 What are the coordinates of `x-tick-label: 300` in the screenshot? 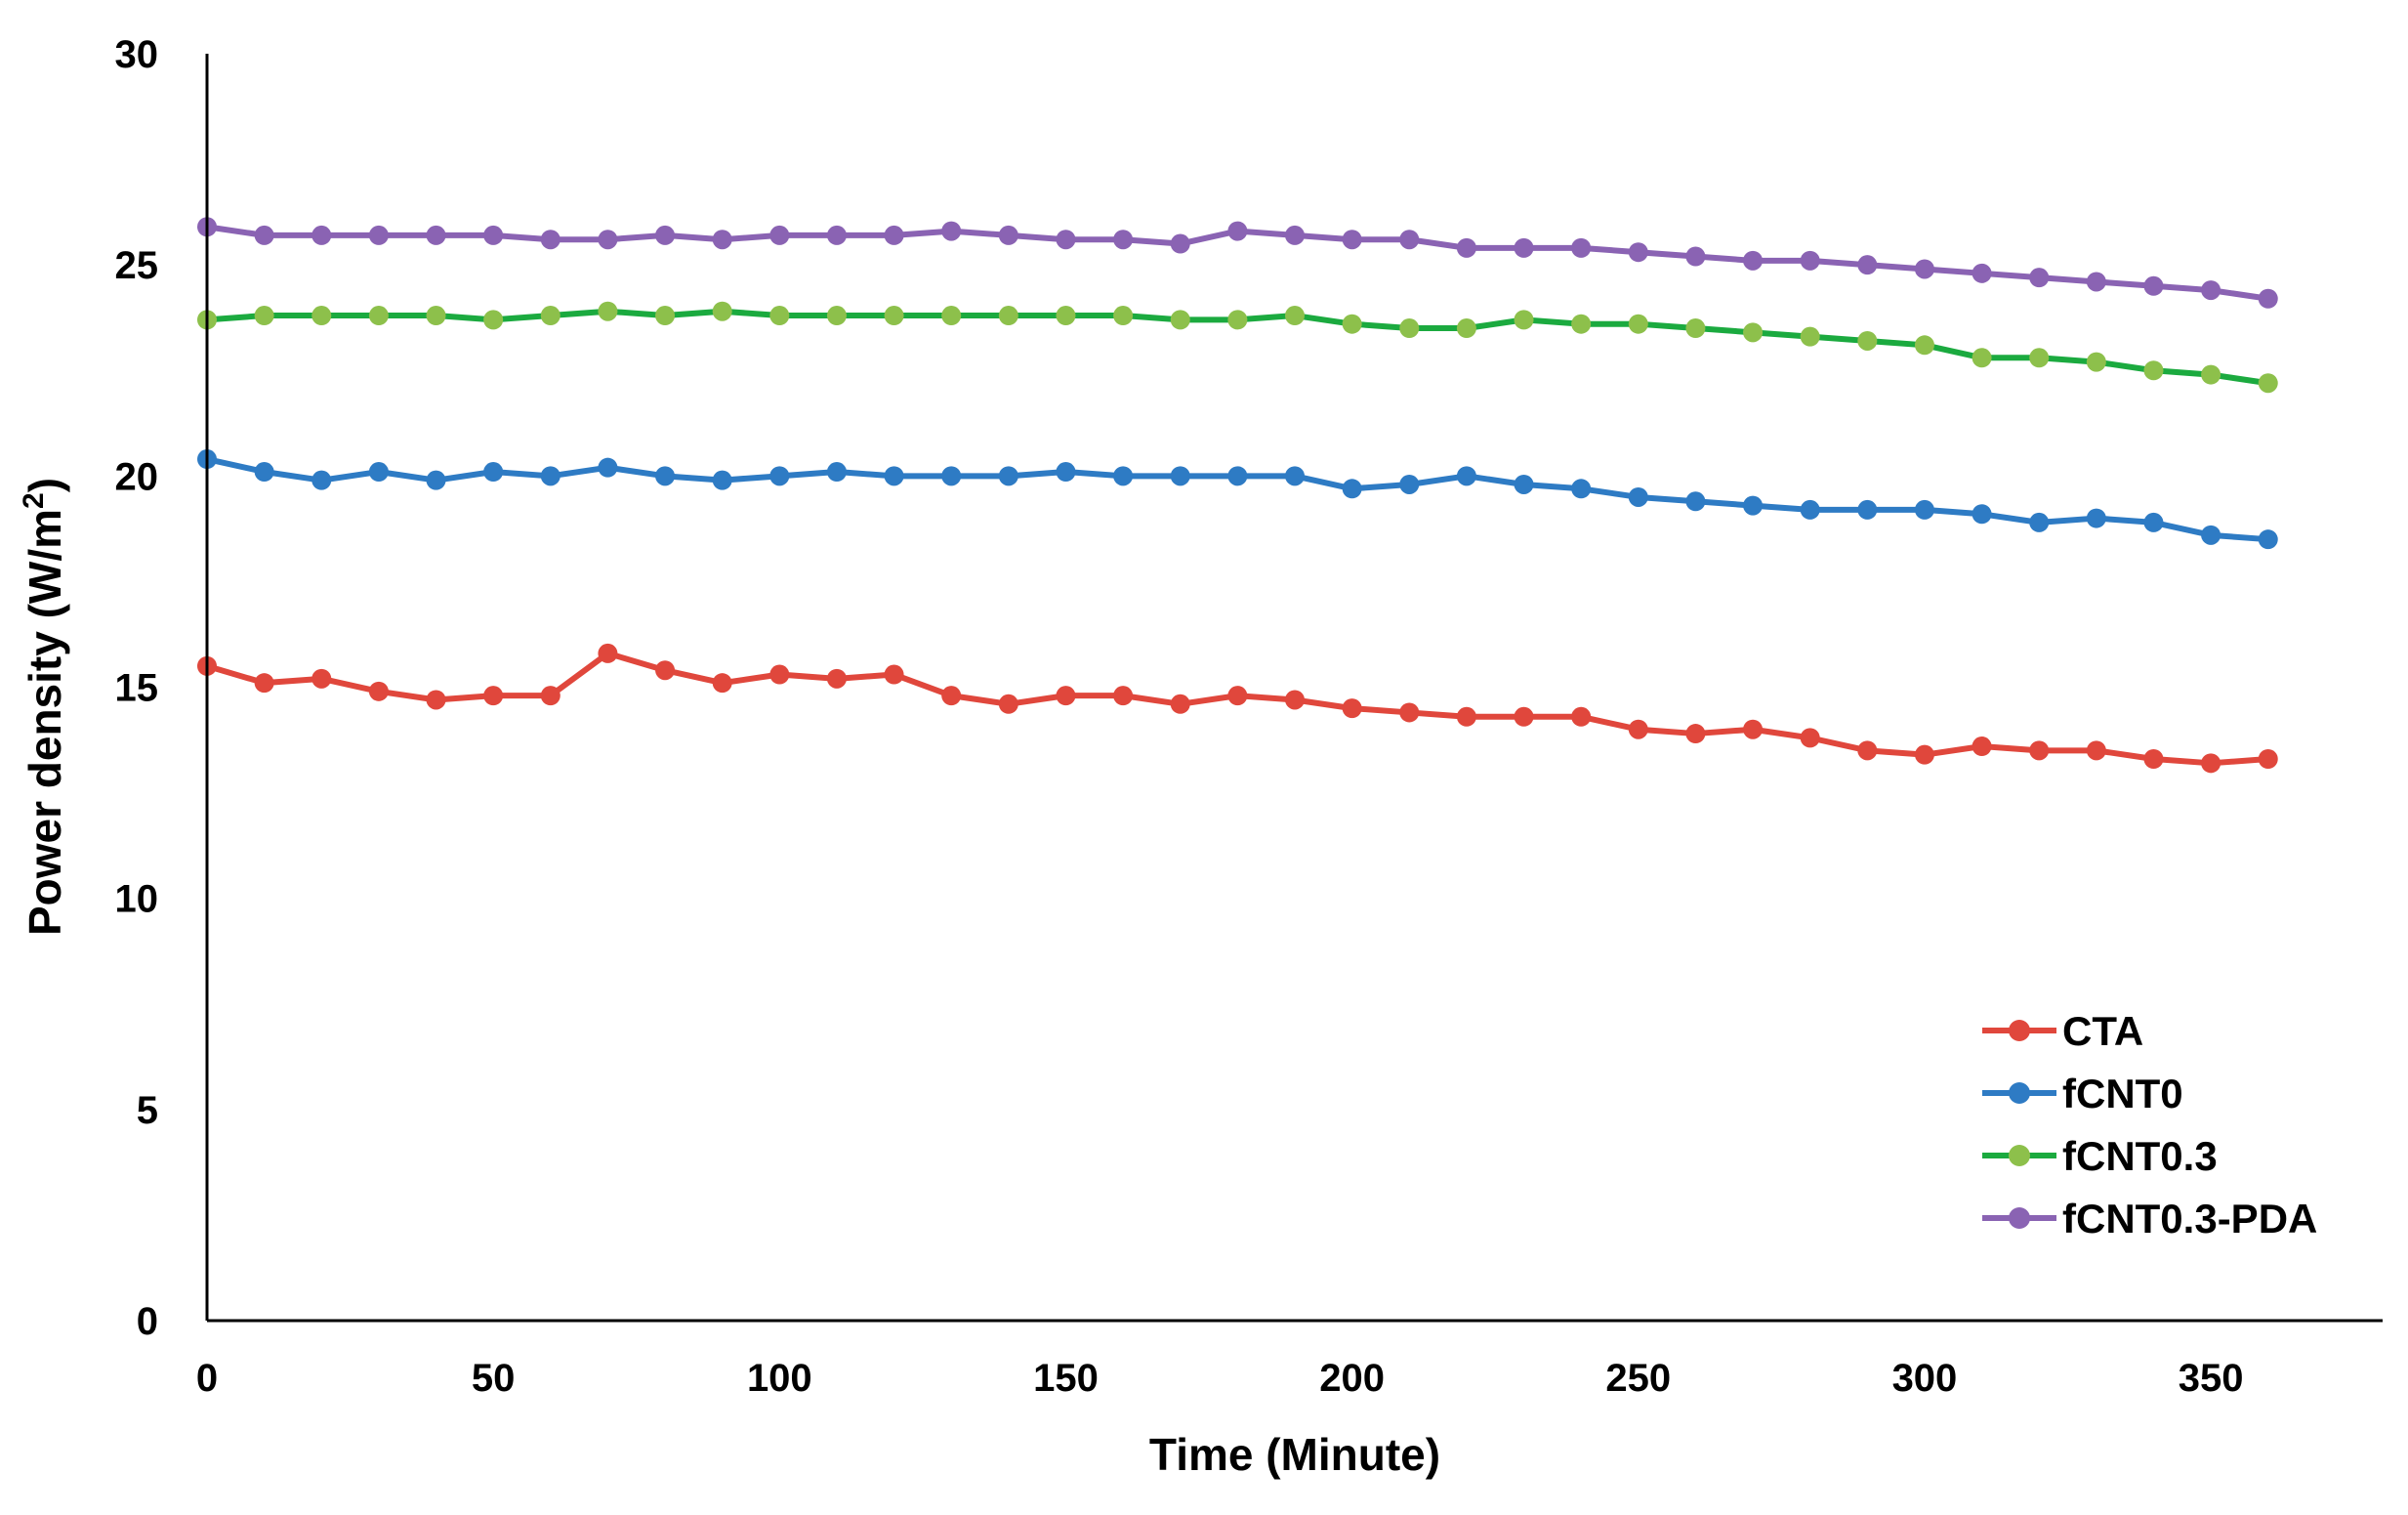 It's located at (1925, 1378).